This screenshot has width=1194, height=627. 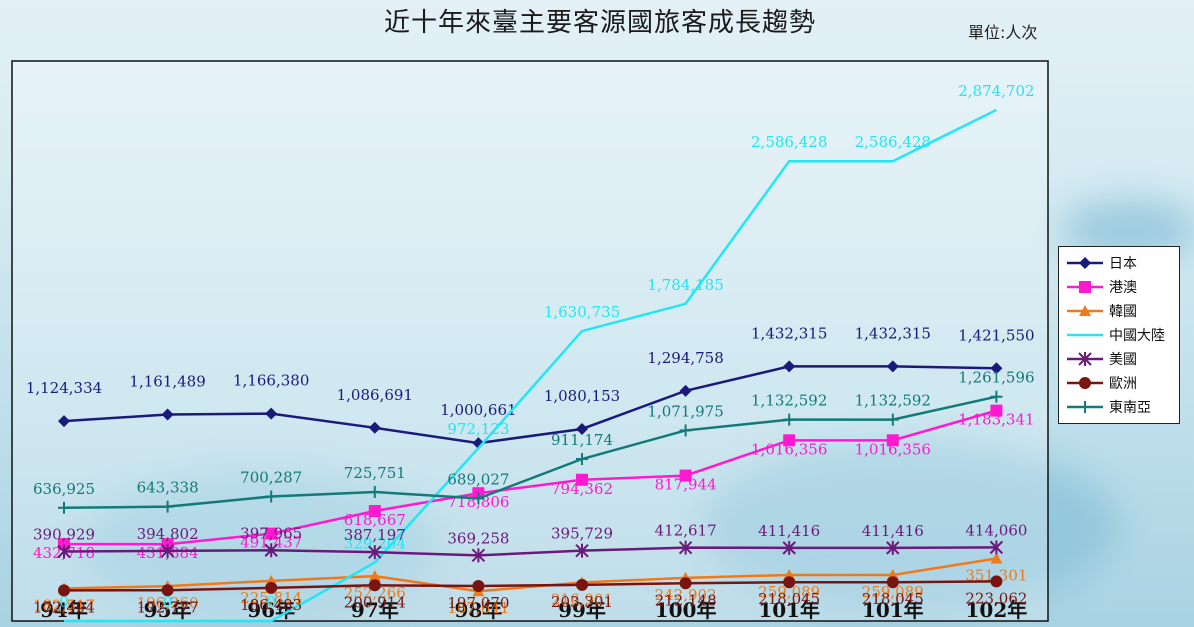 What do you see at coordinates (271, 478) in the screenshot?
I see `data-label: 700,287` at bounding box center [271, 478].